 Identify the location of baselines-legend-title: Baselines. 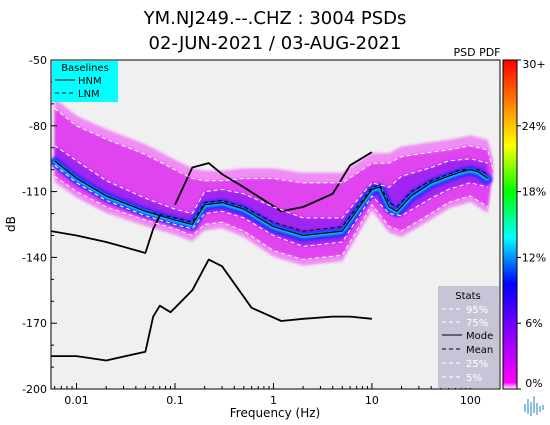
(85, 68).